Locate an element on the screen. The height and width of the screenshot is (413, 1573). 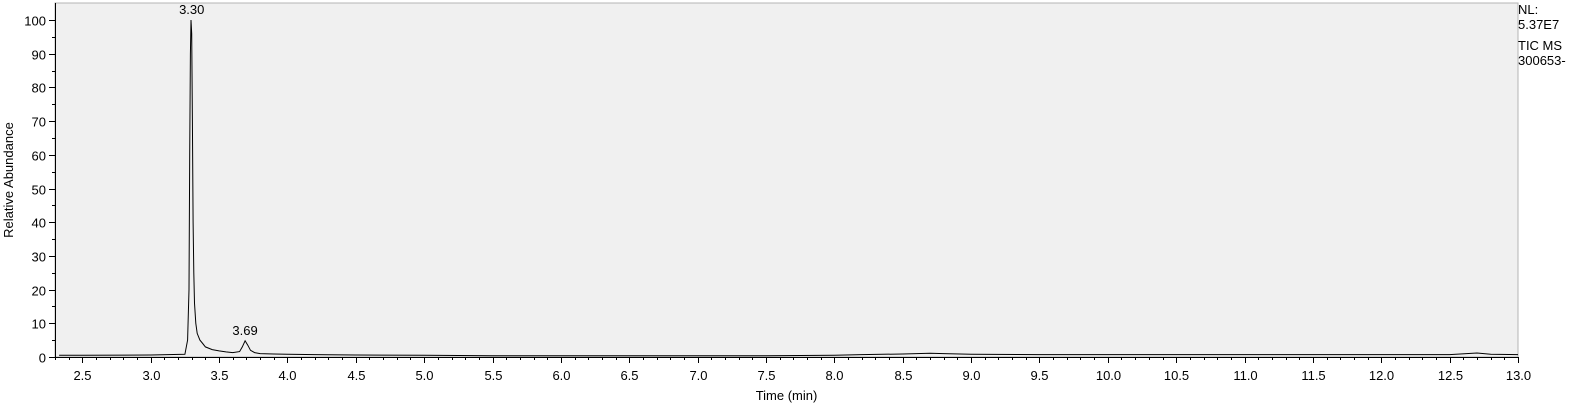
y-tick-label: 0 is located at coordinates (42, 358).